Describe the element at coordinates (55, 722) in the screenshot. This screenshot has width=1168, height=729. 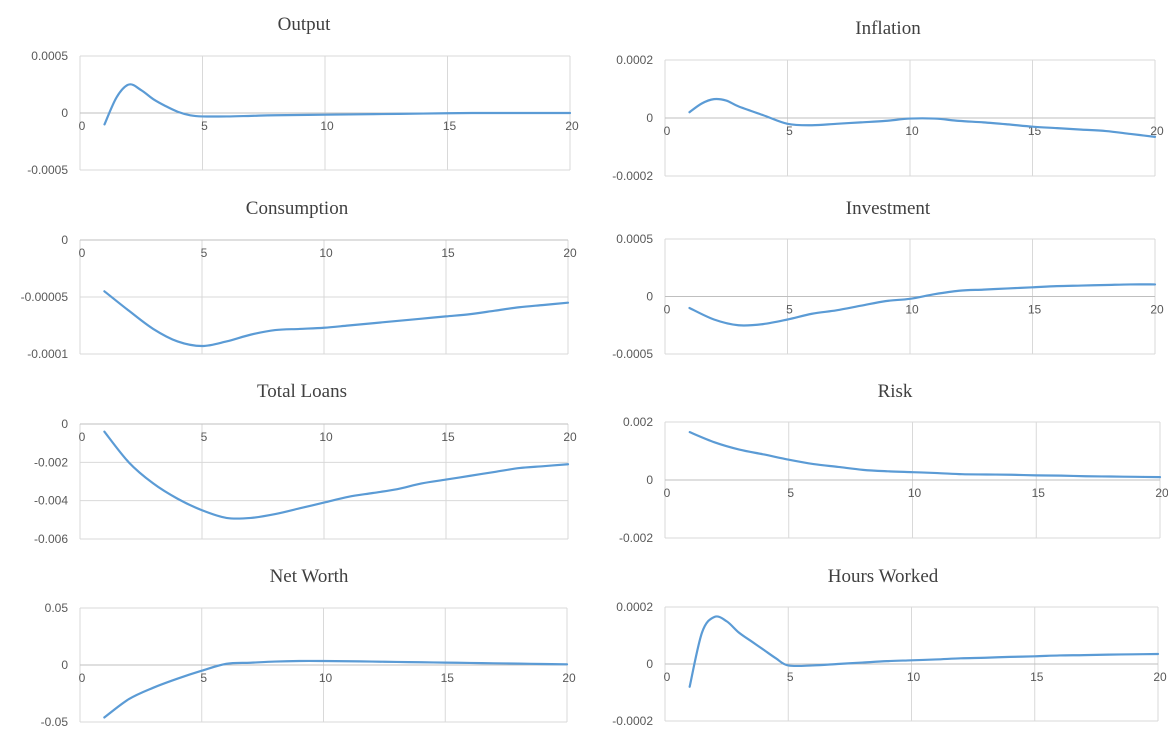
I see `y-tick-label: -0.05` at that location.